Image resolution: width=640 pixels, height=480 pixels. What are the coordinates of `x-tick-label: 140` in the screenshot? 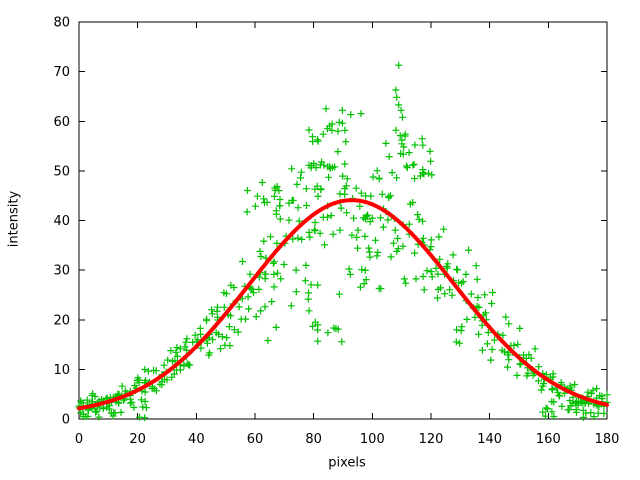 It's located at (489, 439).